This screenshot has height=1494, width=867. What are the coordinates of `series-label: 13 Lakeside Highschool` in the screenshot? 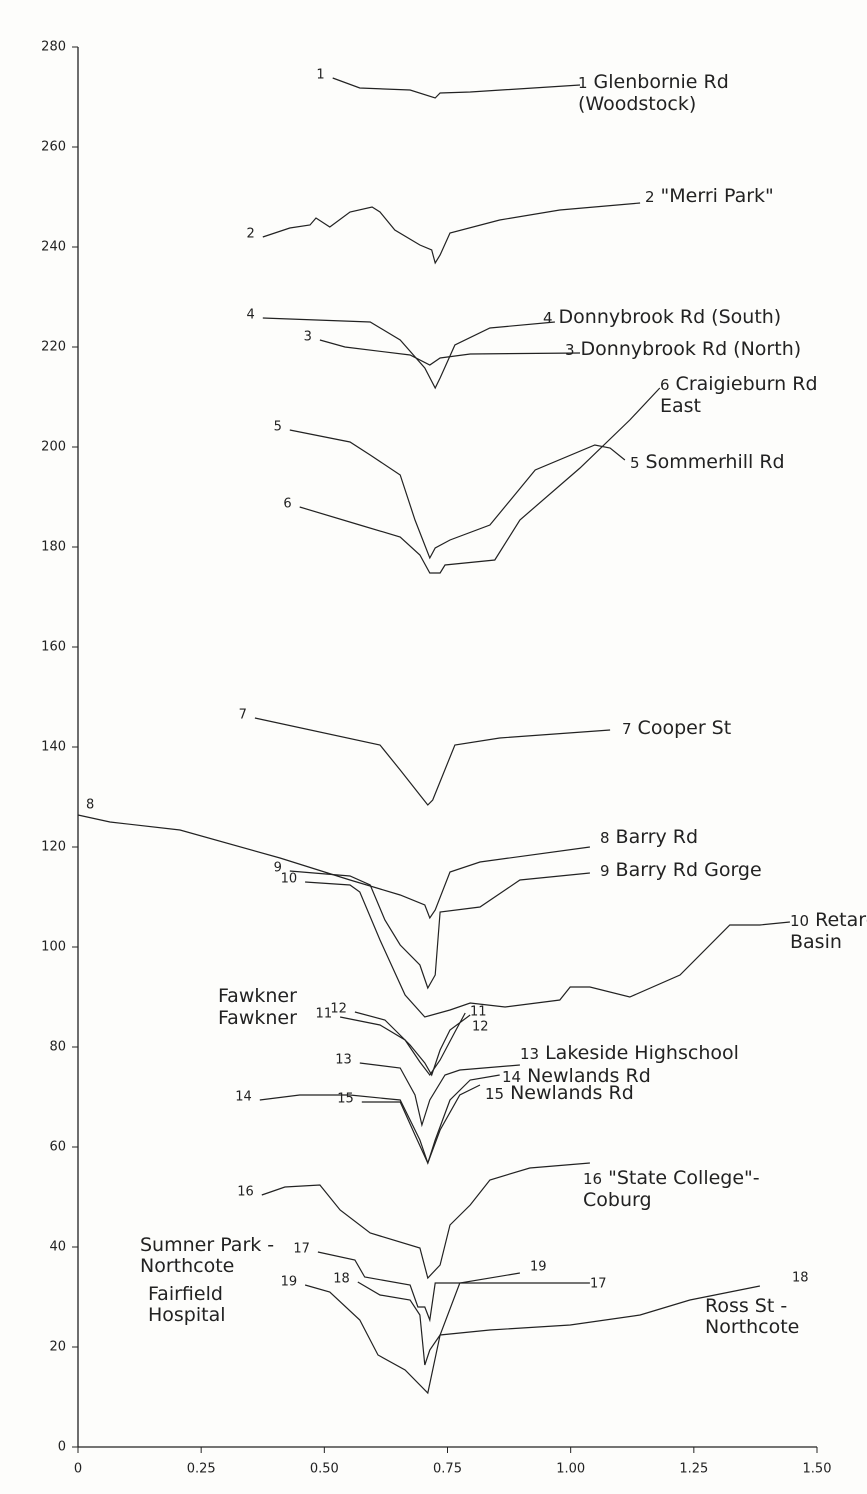 It's located at (670, 1054).